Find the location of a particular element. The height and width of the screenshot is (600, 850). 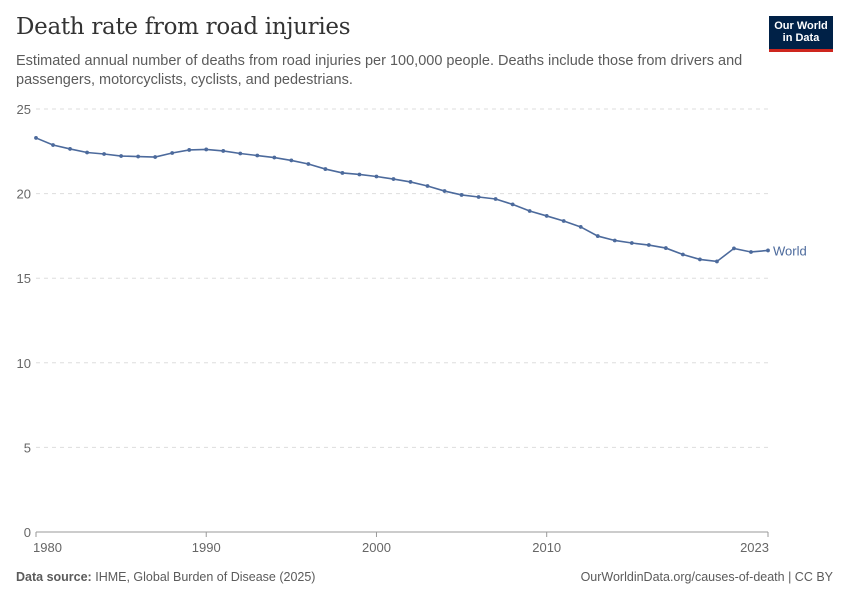

x-tick-label: 1980 is located at coordinates (47, 547).